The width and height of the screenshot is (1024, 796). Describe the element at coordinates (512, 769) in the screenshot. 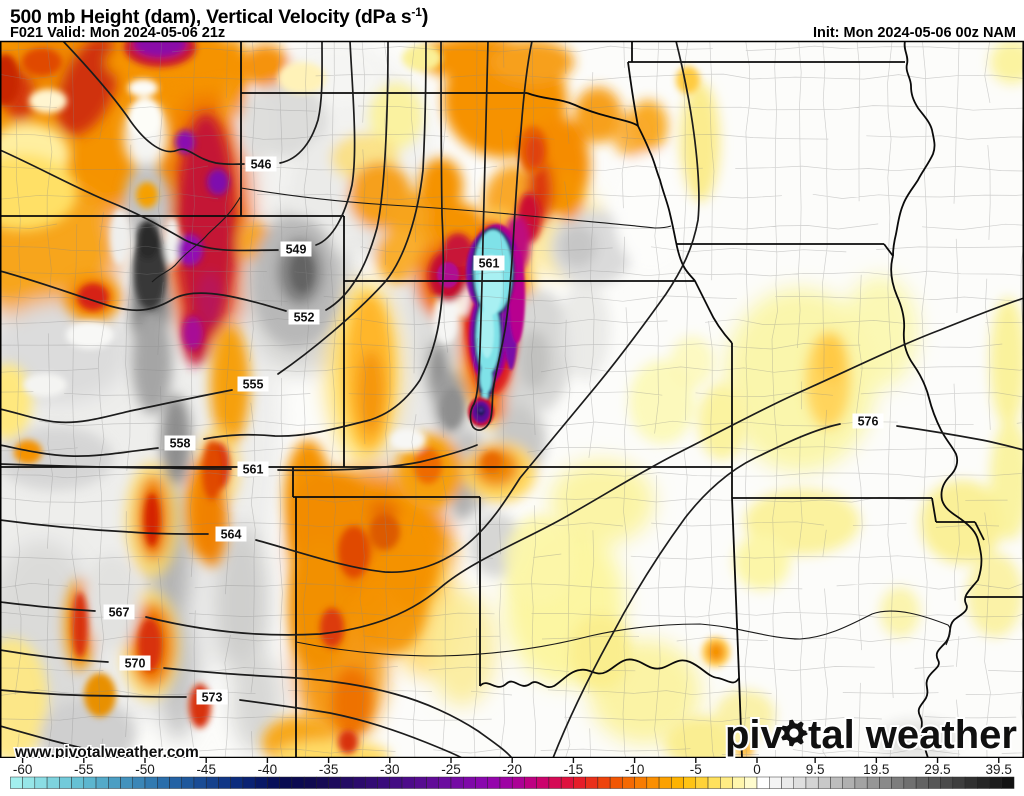

I see `svg-text: -20` at that location.